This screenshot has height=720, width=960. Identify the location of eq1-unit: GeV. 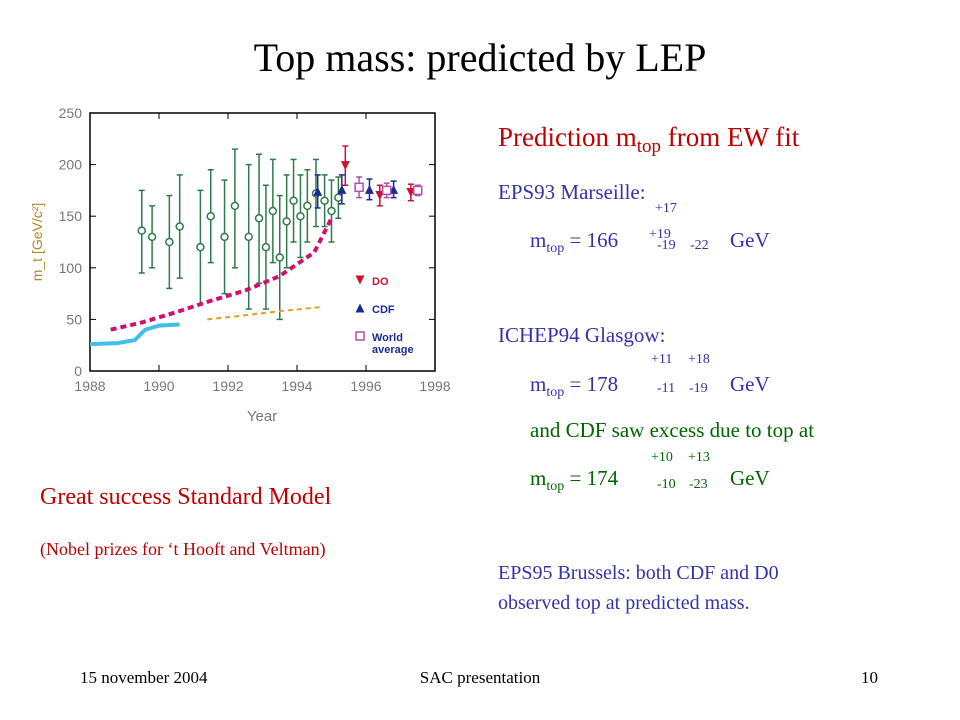
(750, 240).